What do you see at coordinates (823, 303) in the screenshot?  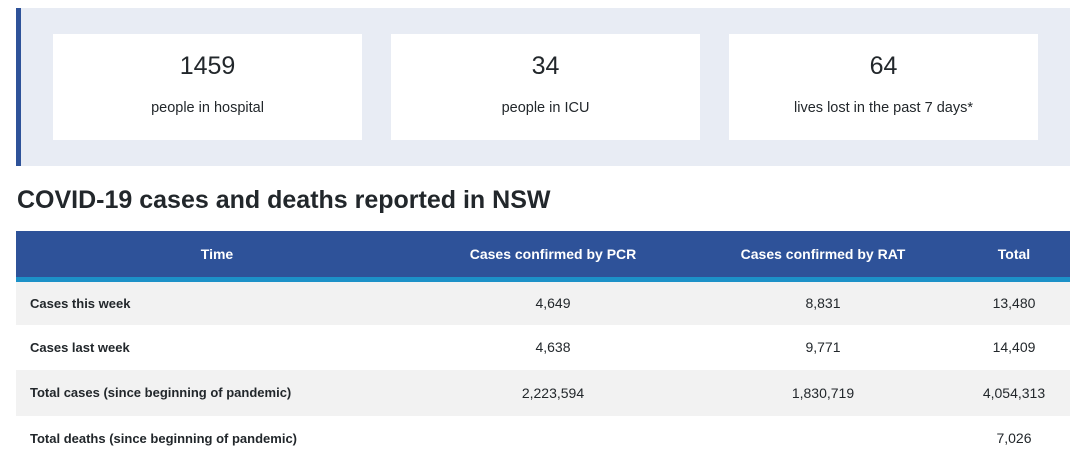 I see `cell-rat: 8,831` at bounding box center [823, 303].